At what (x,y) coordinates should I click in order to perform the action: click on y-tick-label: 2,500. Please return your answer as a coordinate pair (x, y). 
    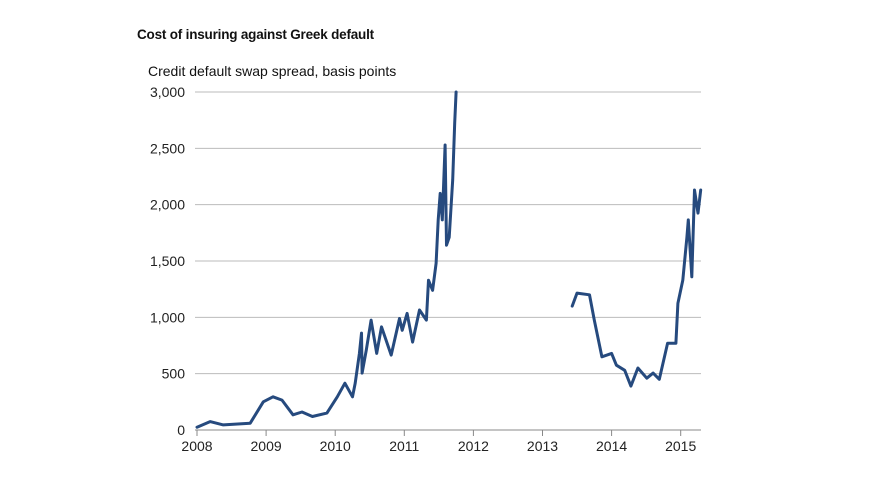
    Looking at the image, I should click on (167, 148).